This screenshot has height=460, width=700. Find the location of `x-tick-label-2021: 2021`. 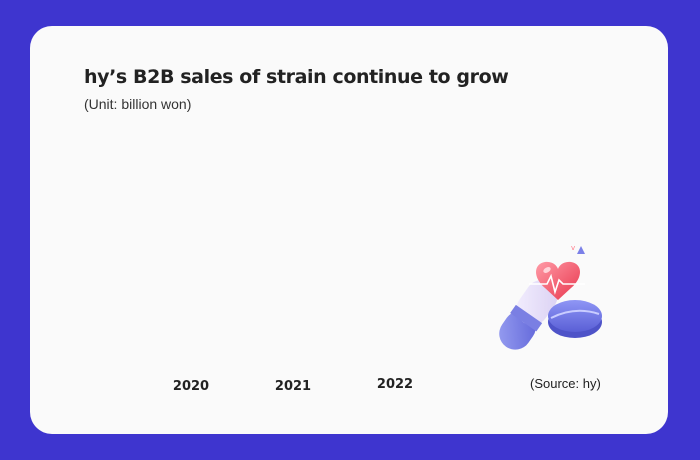

x-tick-label-2021: 2021 is located at coordinates (293, 386).